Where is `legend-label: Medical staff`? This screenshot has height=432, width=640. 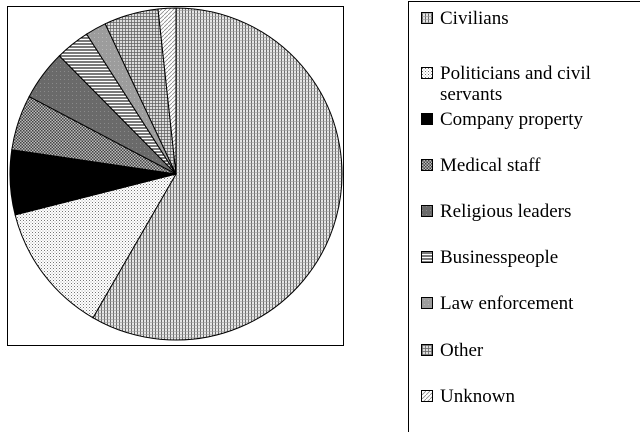 legend-label: Medical staff is located at coordinates (490, 165).